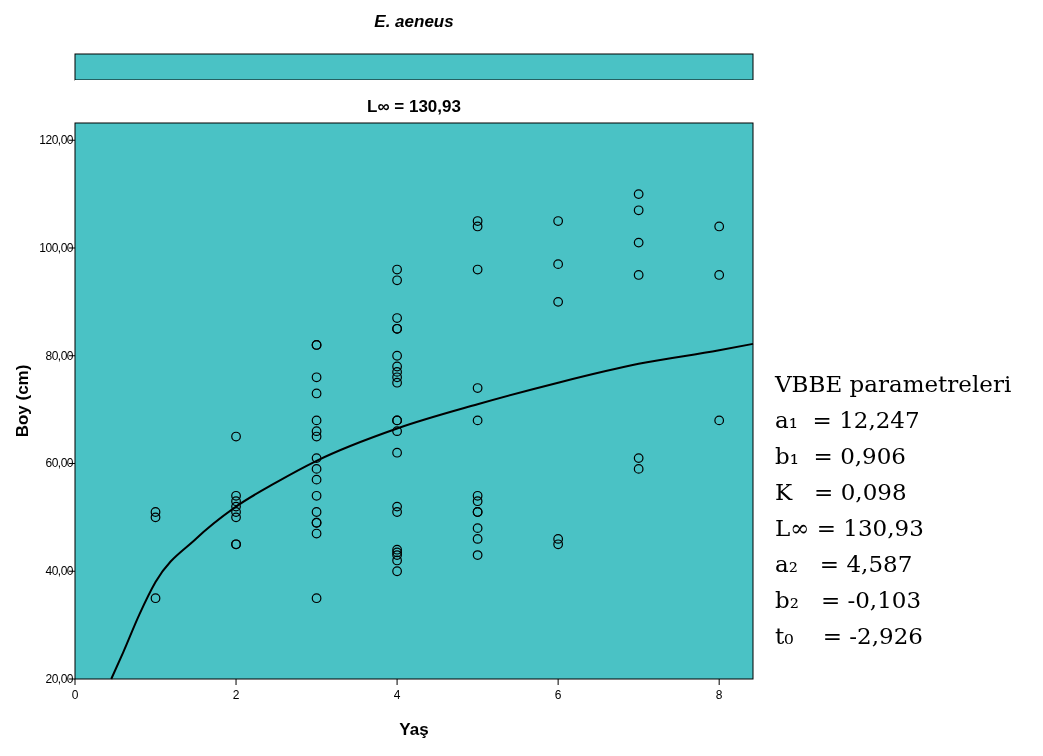  What do you see at coordinates (75, 695) in the screenshot?
I see `x-tick-label: 0` at bounding box center [75, 695].